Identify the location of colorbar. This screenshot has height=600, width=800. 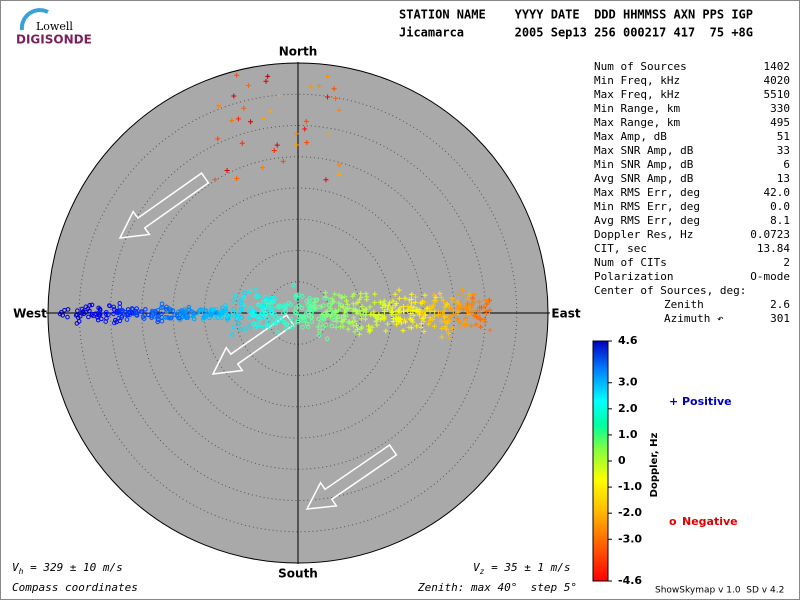
(600, 461).